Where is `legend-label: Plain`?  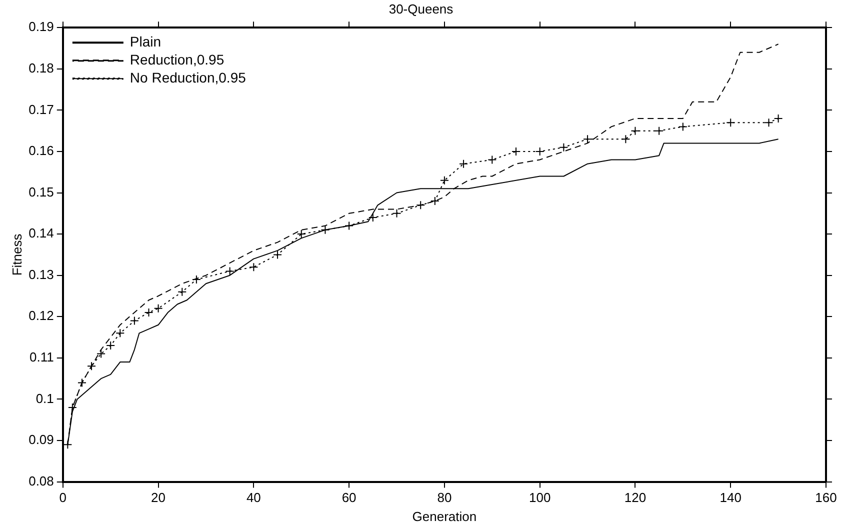 legend-label: Plain is located at coordinates (146, 41).